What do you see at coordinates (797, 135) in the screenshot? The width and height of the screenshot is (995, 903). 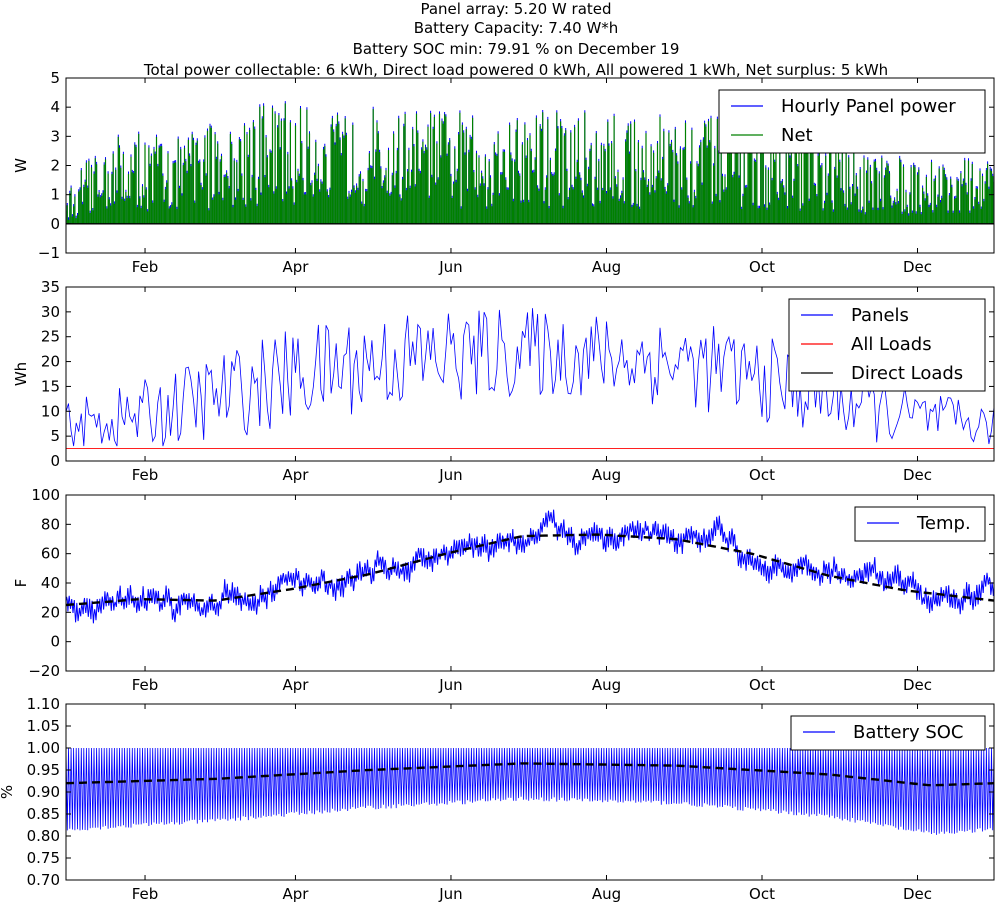 I see `legend-label: Net` at bounding box center [797, 135].